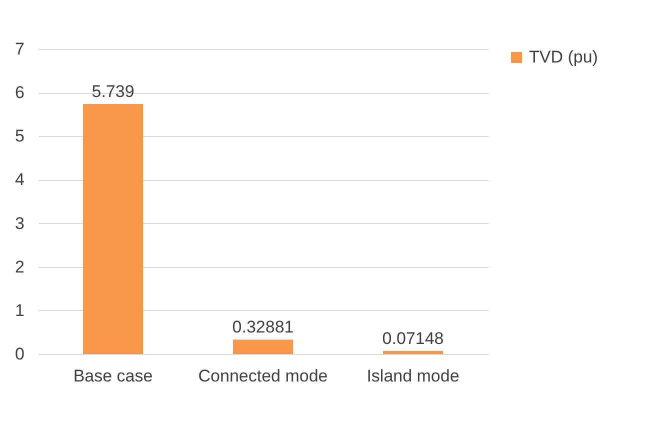 The height and width of the screenshot is (446, 663). What do you see at coordinates (19, 266) in the screenshot?
I see `y-tick-label: 2` at bounding box center [19, 266].